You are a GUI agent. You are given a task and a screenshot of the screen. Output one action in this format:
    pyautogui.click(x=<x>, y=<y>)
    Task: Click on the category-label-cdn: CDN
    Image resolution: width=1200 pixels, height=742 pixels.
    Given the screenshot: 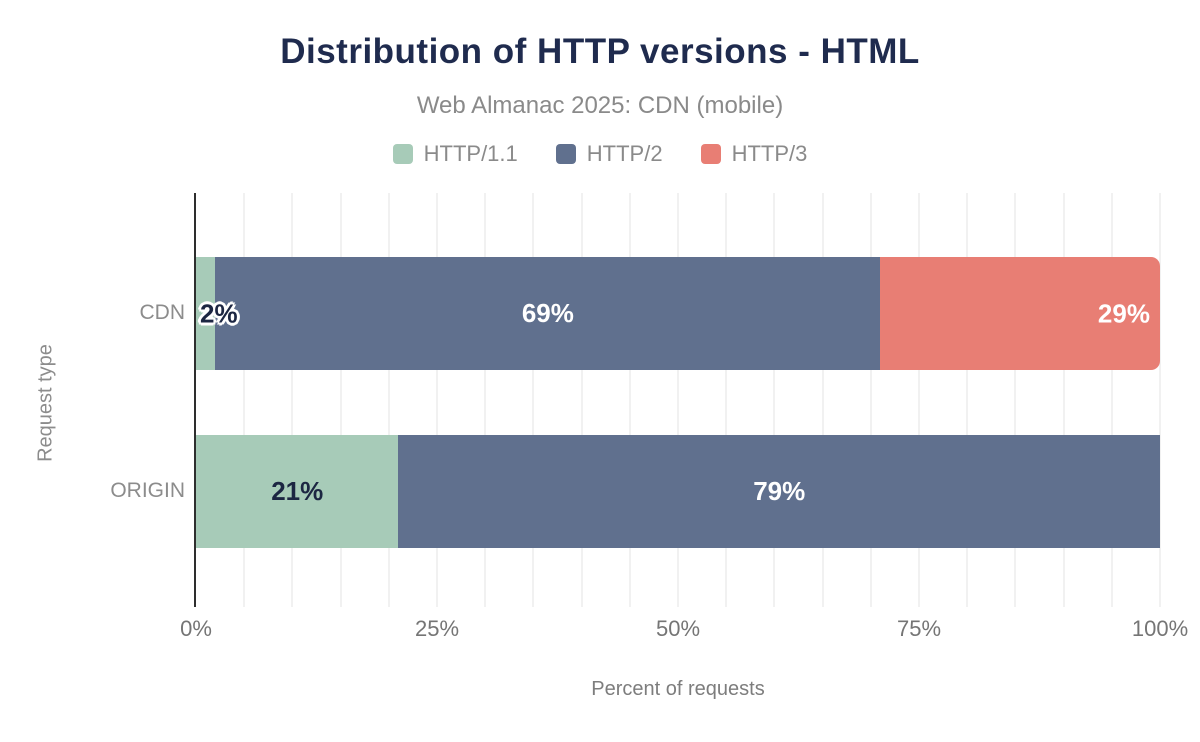 What is the action you would take?
    pyautogui.click(x=162, y=312)
    